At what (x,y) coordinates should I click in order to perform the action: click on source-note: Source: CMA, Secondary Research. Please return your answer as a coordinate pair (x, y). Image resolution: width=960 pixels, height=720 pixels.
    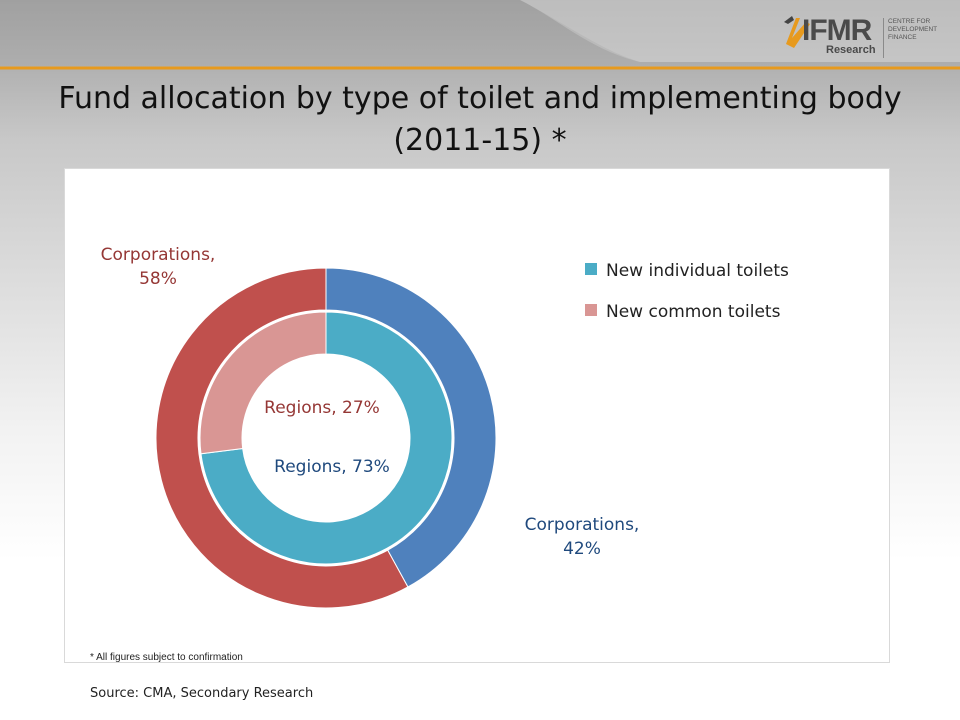
    Looking at the image, I should click on (202, 693).